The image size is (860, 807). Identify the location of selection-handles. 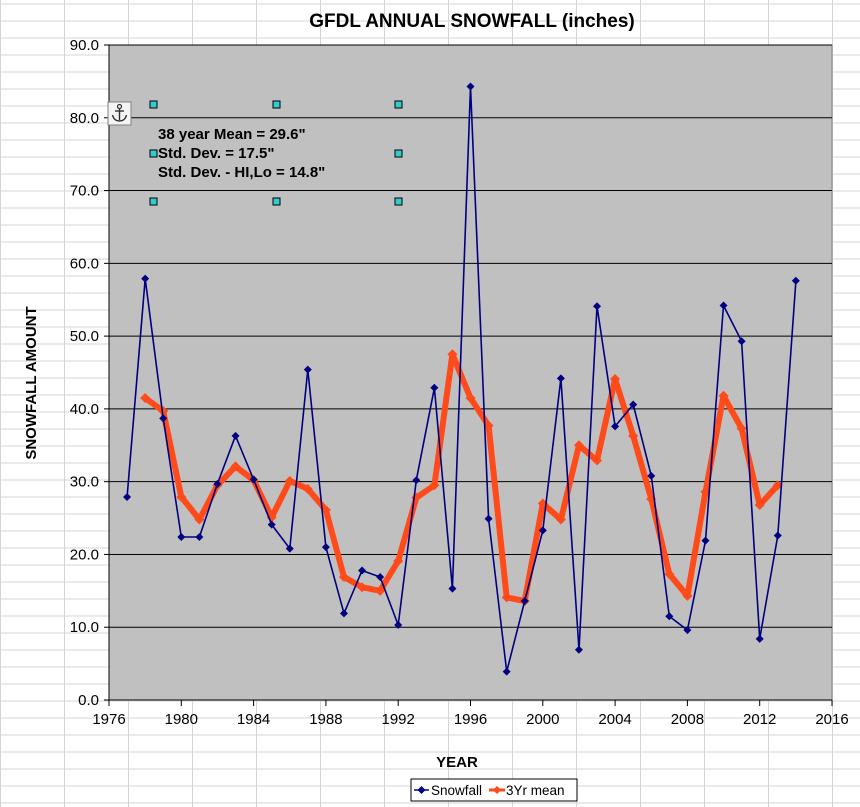
(276, 153).